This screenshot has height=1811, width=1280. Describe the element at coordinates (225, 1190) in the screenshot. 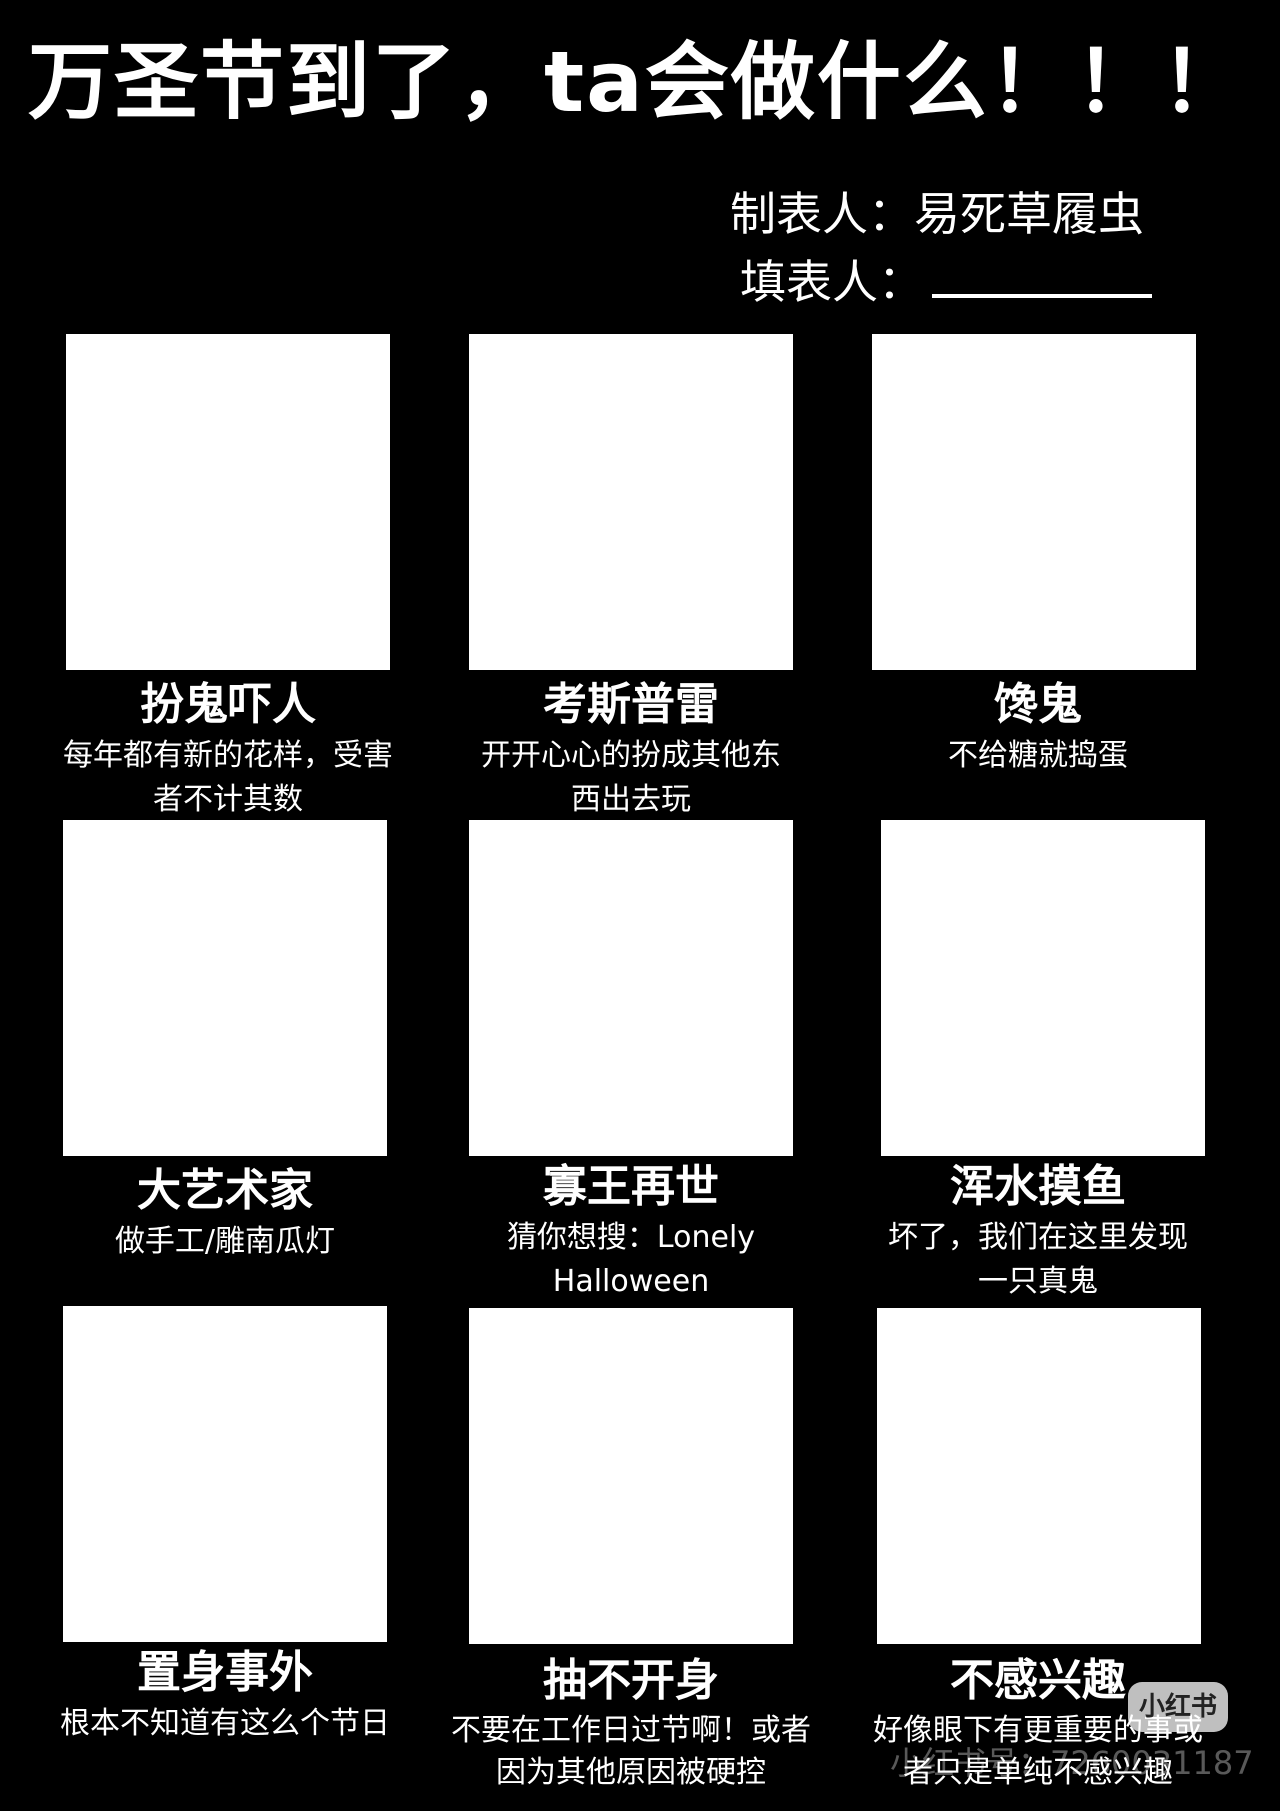

I see `cell-name: 大艺术家` at that location.